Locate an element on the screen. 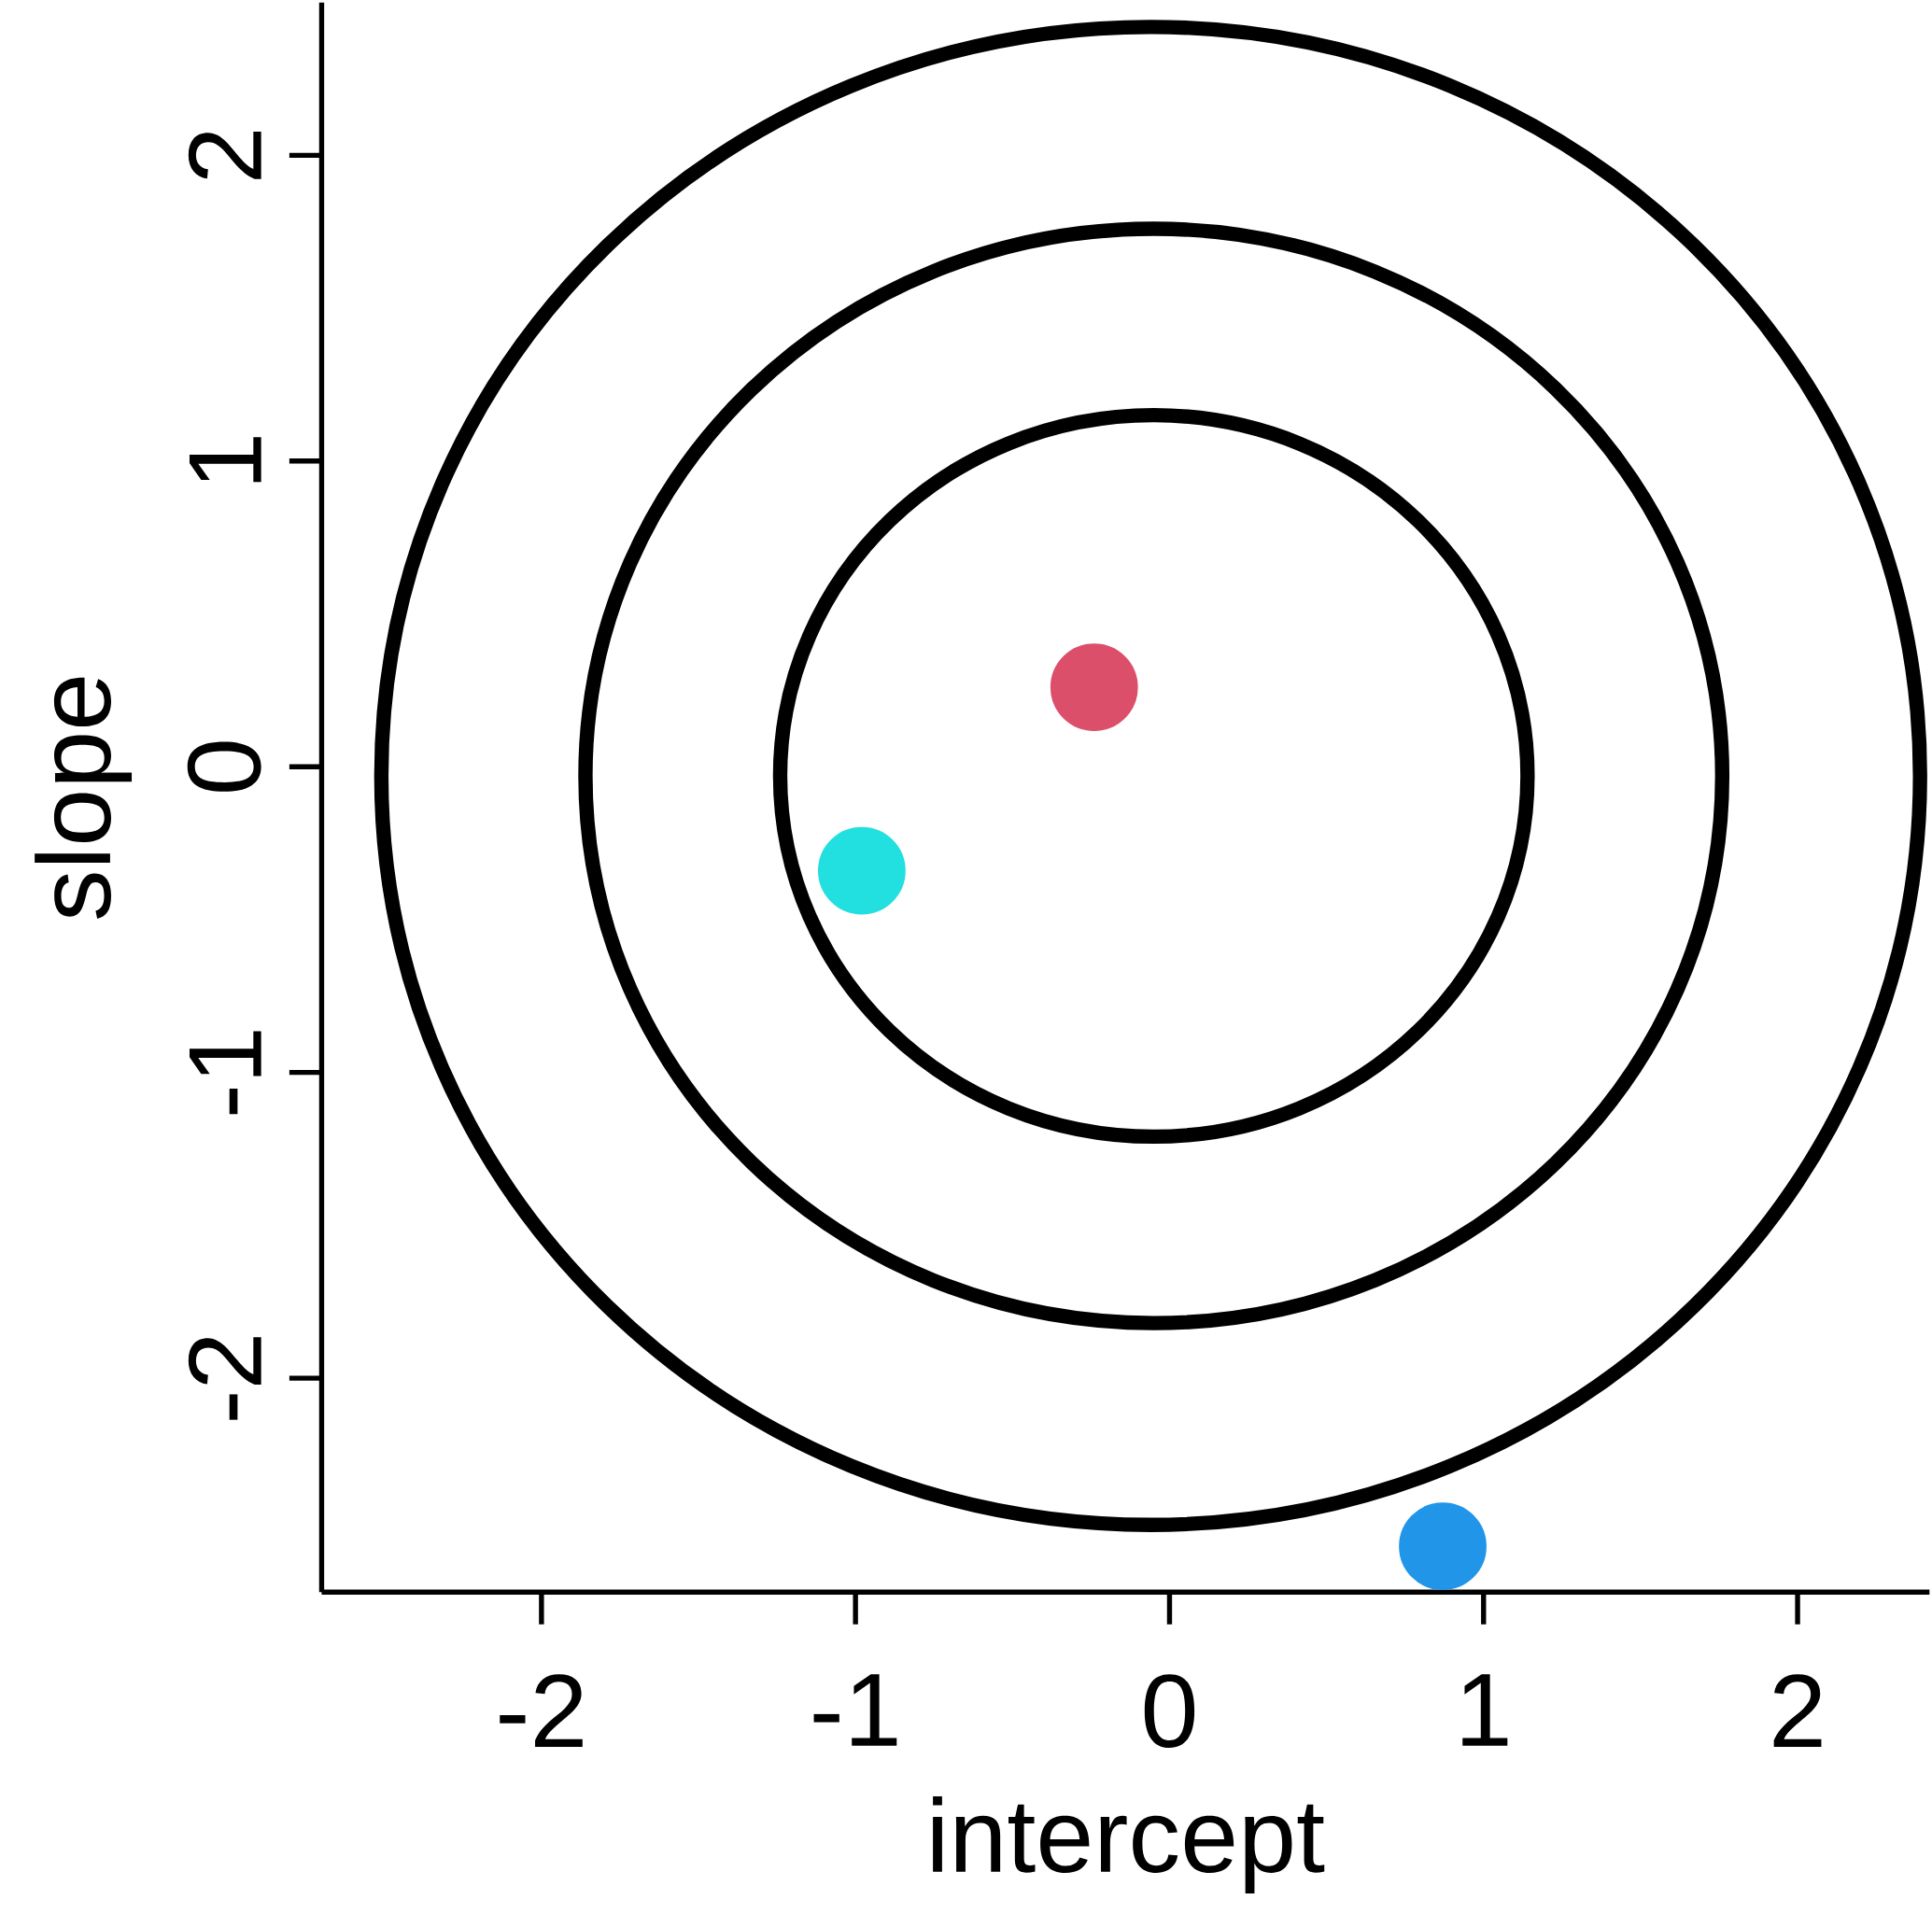 The width and height of the screenshot is (1932, 1928). y-tick-label: 1 is located at coordinates (225, 460).